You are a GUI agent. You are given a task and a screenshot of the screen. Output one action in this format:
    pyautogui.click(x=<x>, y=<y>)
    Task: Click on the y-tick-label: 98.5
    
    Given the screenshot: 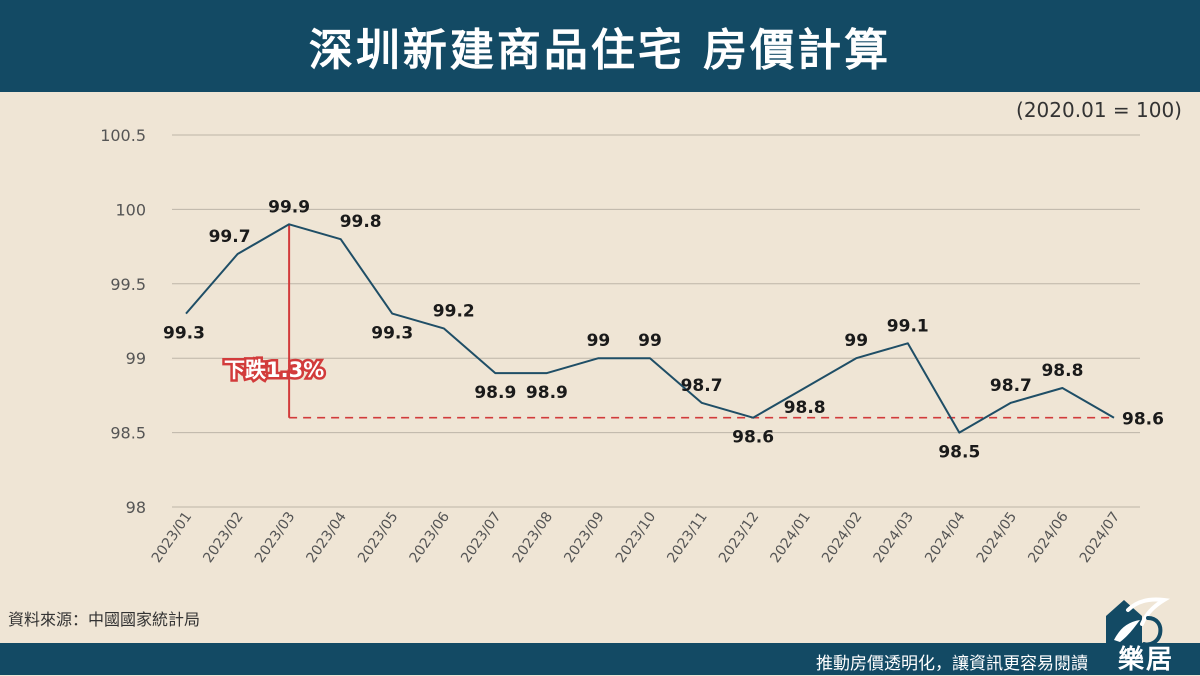 What is the action you would take?
    pyautogui.click(x=128, y=433)
    